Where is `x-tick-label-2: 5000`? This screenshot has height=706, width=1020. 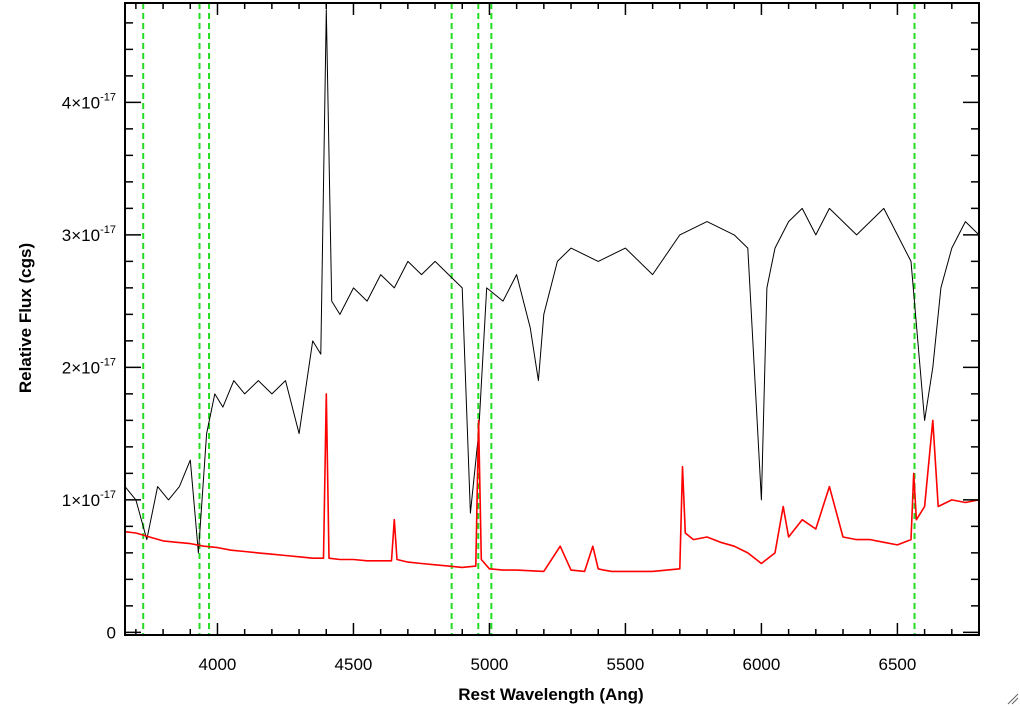
x-tick-label-2: 5000 is located at coordinates (490, 664).